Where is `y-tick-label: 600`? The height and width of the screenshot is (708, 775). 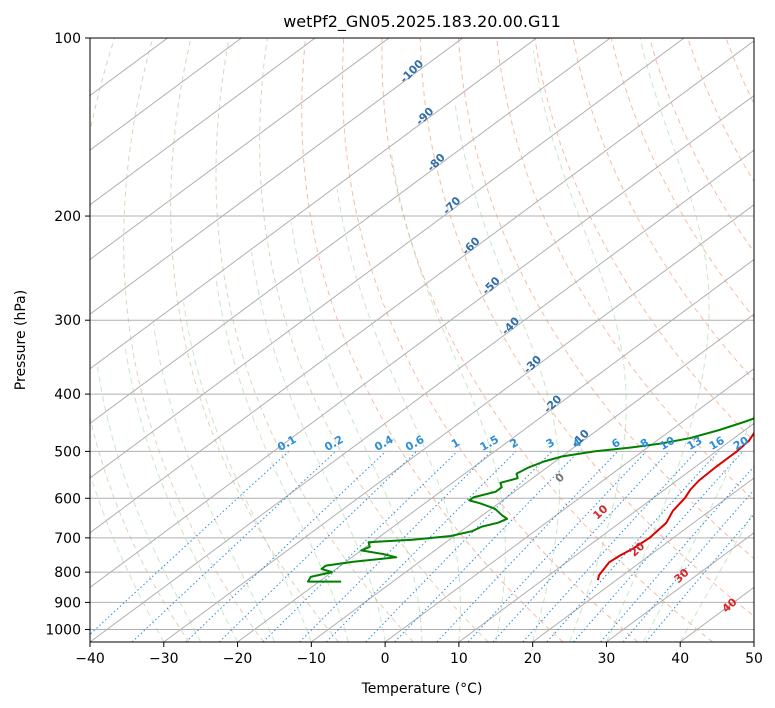
y-tick-label: 600 is located at coordinates (67, 499).